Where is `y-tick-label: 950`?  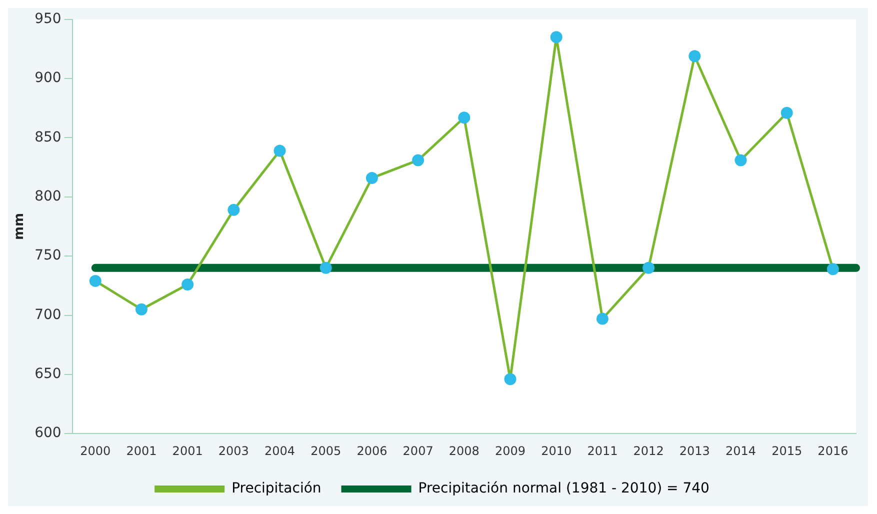
y-tick-label: 950 is located at coordinates (48, 19).